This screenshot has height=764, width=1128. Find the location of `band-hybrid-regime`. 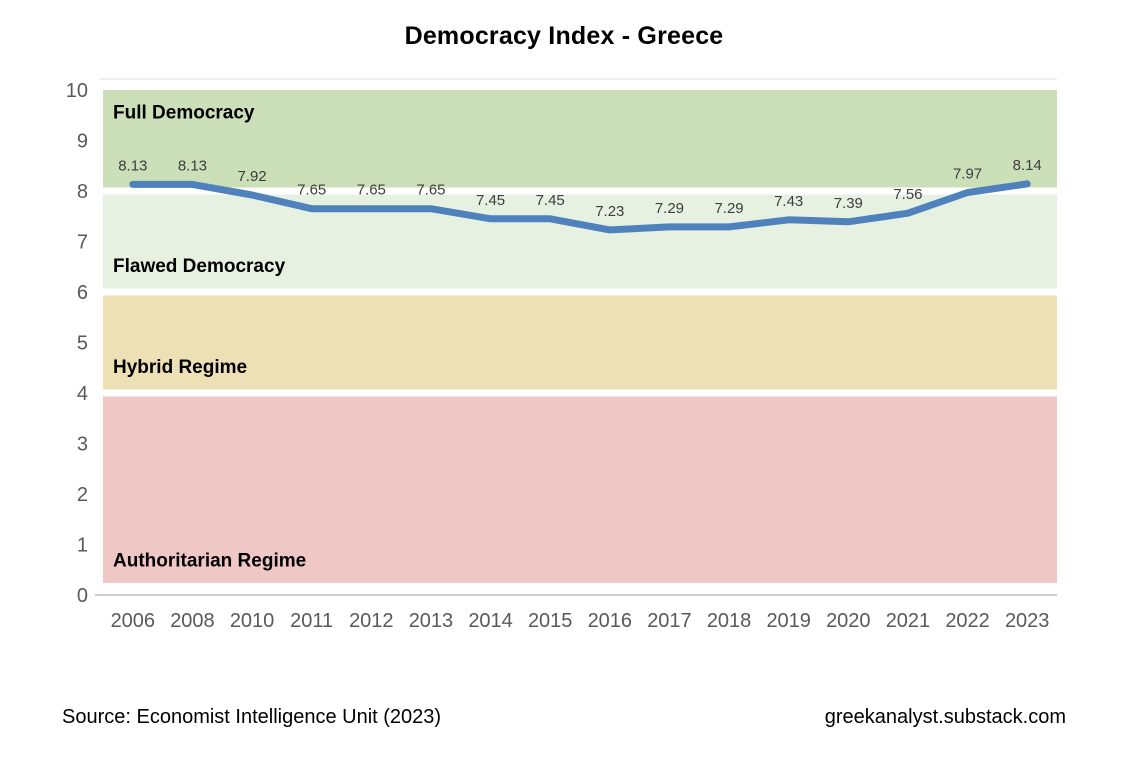

band-hybrid-regime is located at coordinates (580, 342).